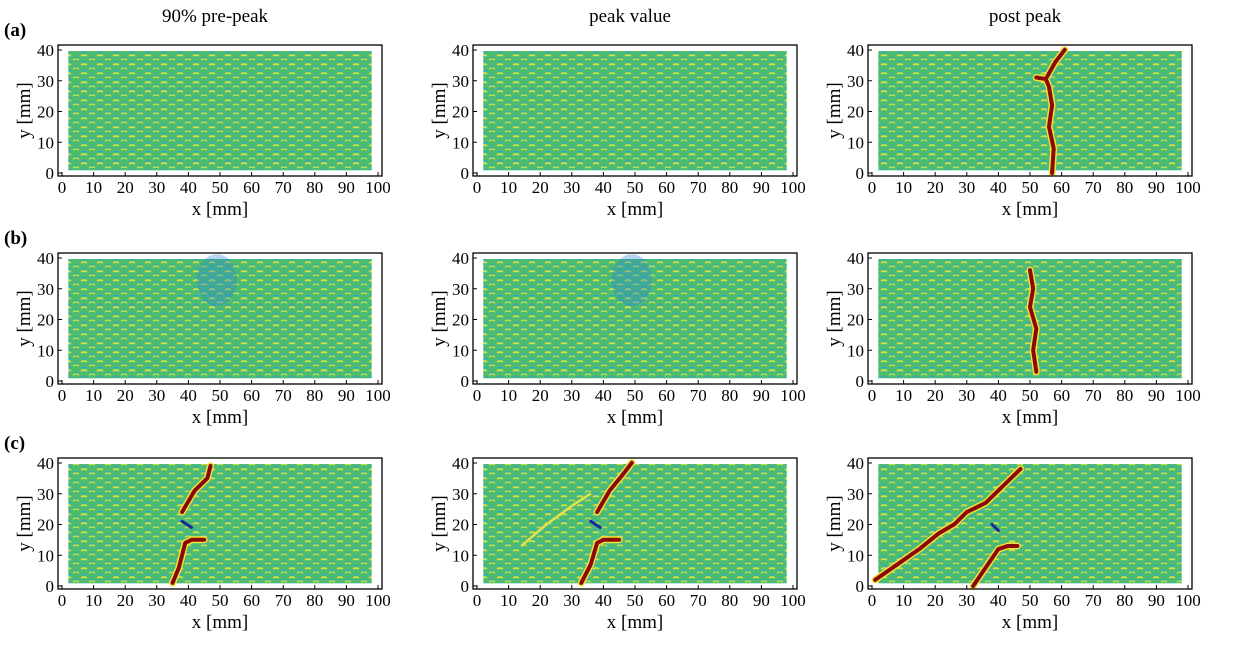 The image size is (1235, 646). I want to click on column-title: peak value, so click(630, 16).